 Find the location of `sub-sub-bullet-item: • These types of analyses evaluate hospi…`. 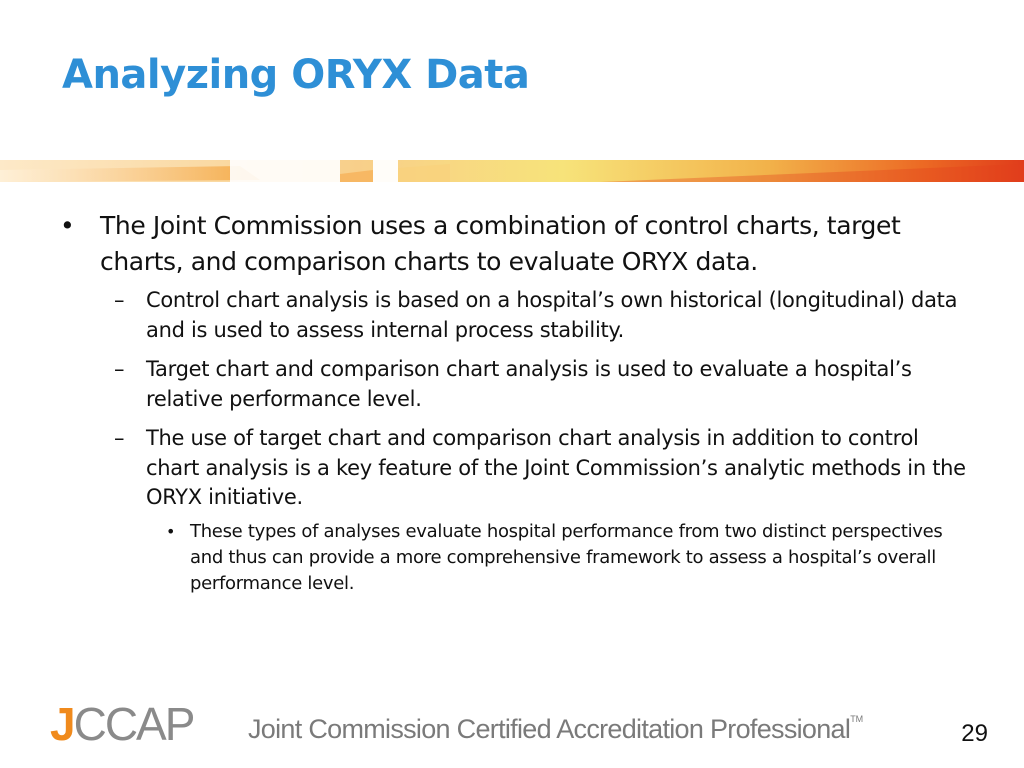

sub-sub-bullet-item: • These types of analyses evaluate hospi… is located at coordinates (515, 558).